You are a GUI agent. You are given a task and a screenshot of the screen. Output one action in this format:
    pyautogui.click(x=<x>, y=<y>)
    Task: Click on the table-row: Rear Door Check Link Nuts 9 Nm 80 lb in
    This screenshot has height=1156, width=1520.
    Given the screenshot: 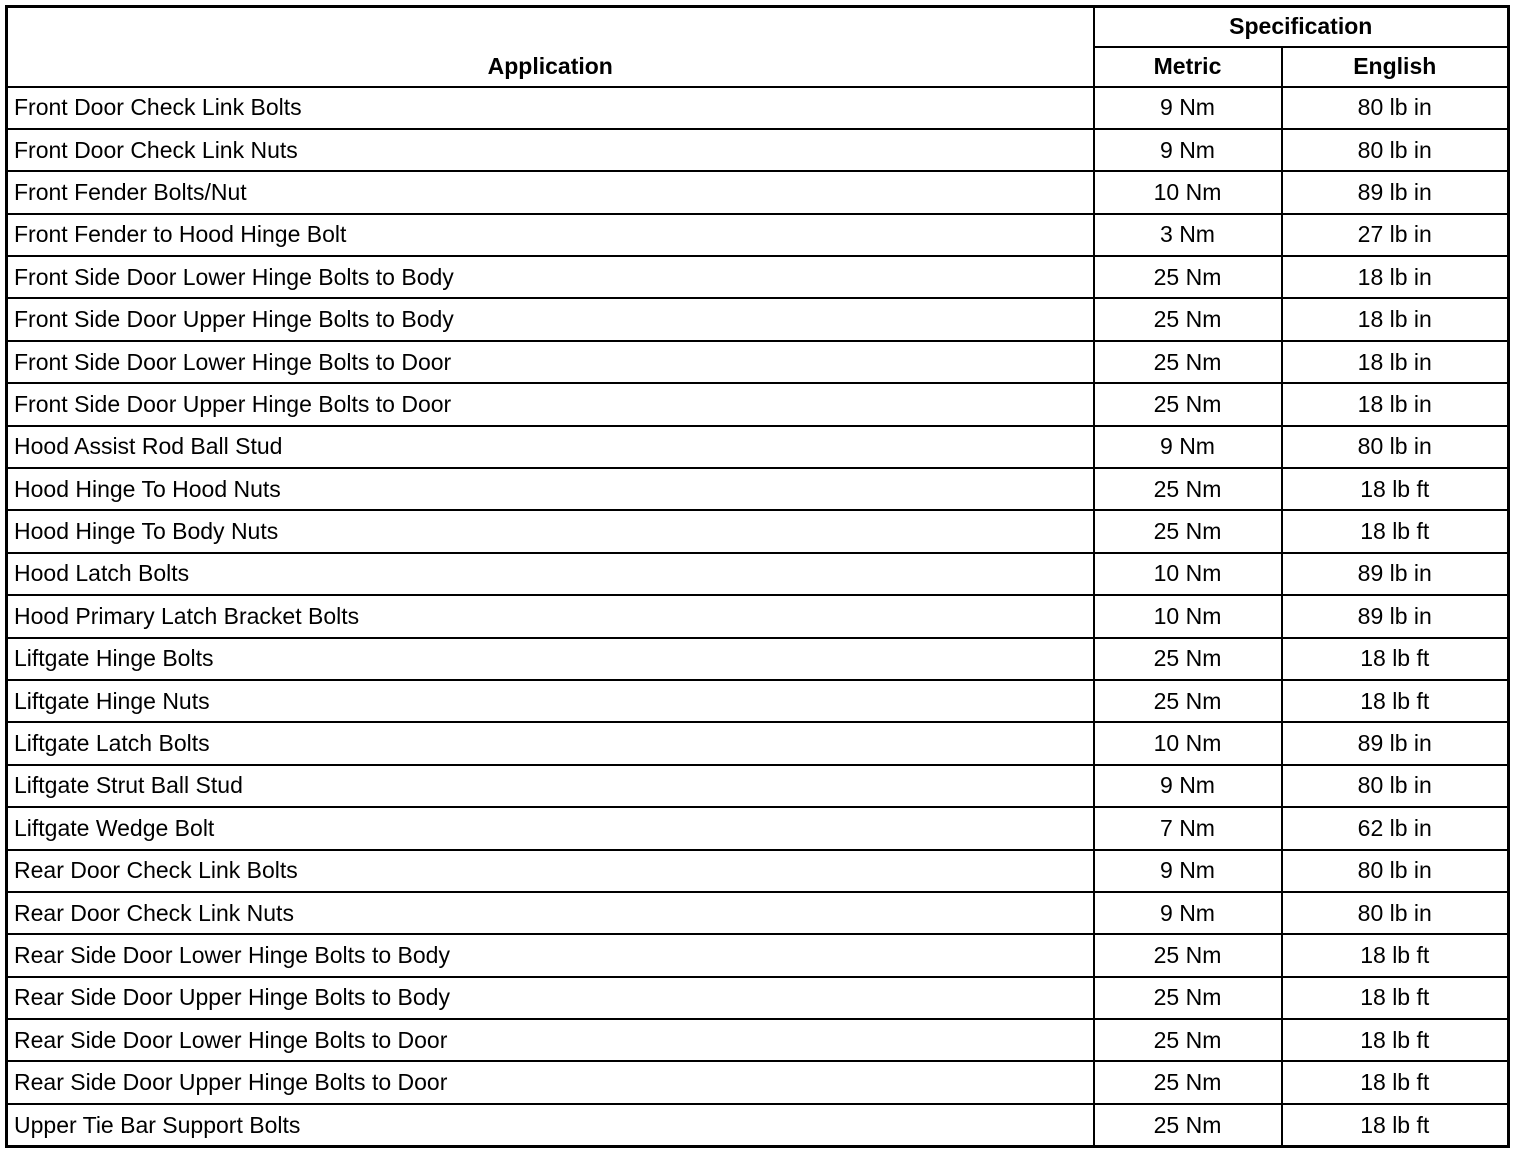 What is the action you would take?
    pyautogui.click(x=757, y=913)
    